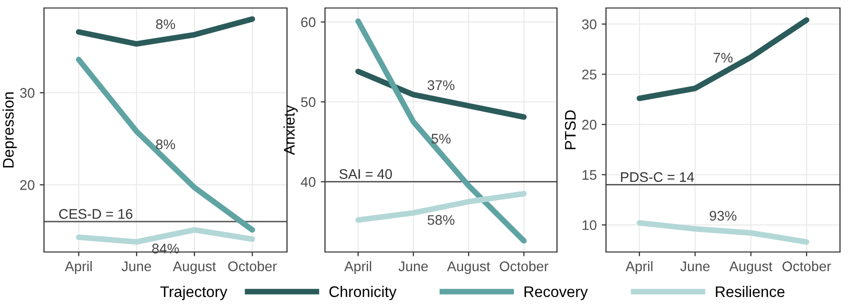 The height and width of the screenshot is (308, 854). Describe the element at coordinates (165, 249) in the screenshot. I see `annotation: 84%` at that location.